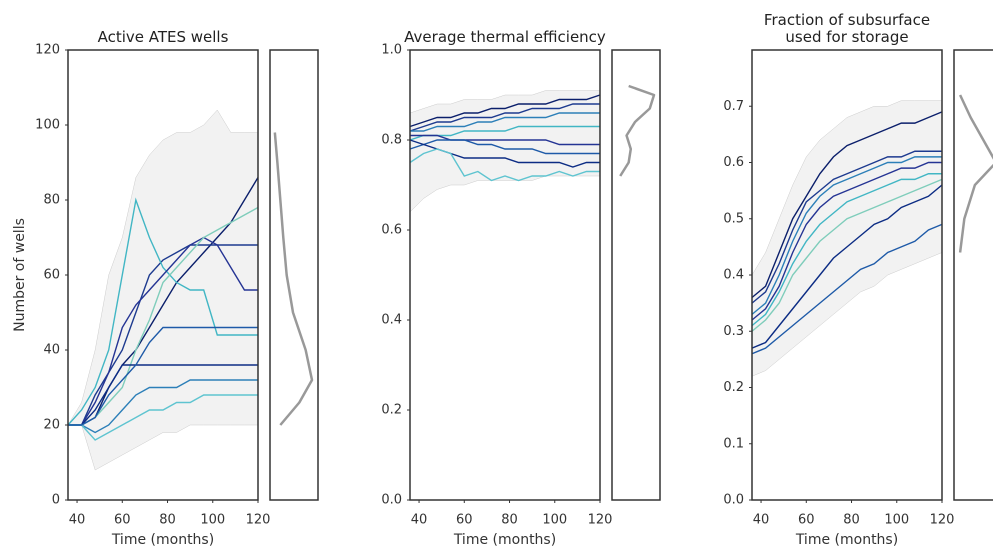  What do you see at coordinates (47, 125) in the screenshot?
I see `y-tick-label: 100` at bounding box center [47, 125].